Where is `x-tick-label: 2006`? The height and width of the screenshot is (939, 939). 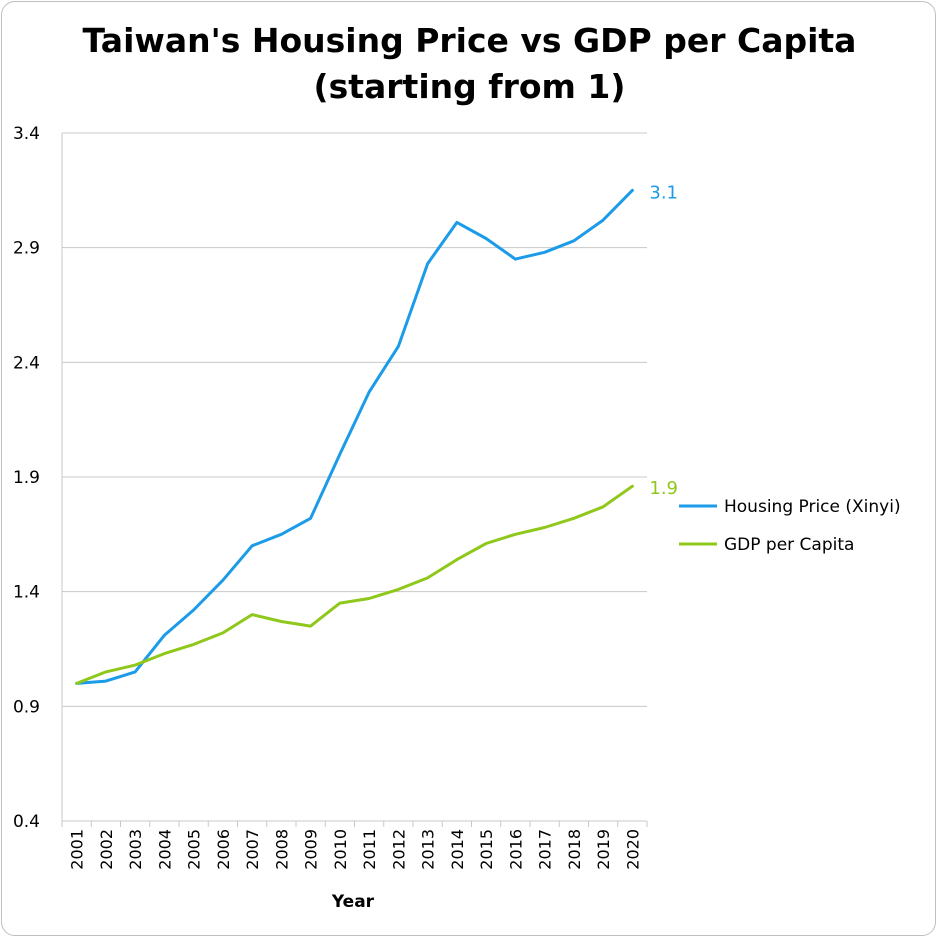 x-tick-label: 2006 is located at coordinates (223, 849).